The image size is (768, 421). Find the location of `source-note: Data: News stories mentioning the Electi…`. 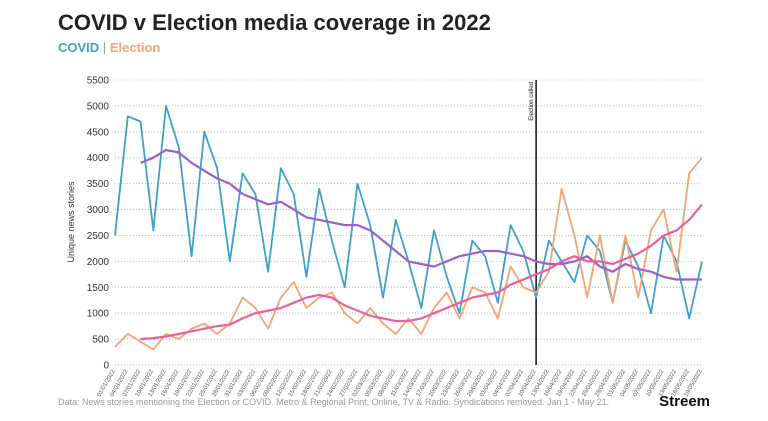

source-note: Data: News stories mentioning the Electi… is located at coordinates (333, 402).